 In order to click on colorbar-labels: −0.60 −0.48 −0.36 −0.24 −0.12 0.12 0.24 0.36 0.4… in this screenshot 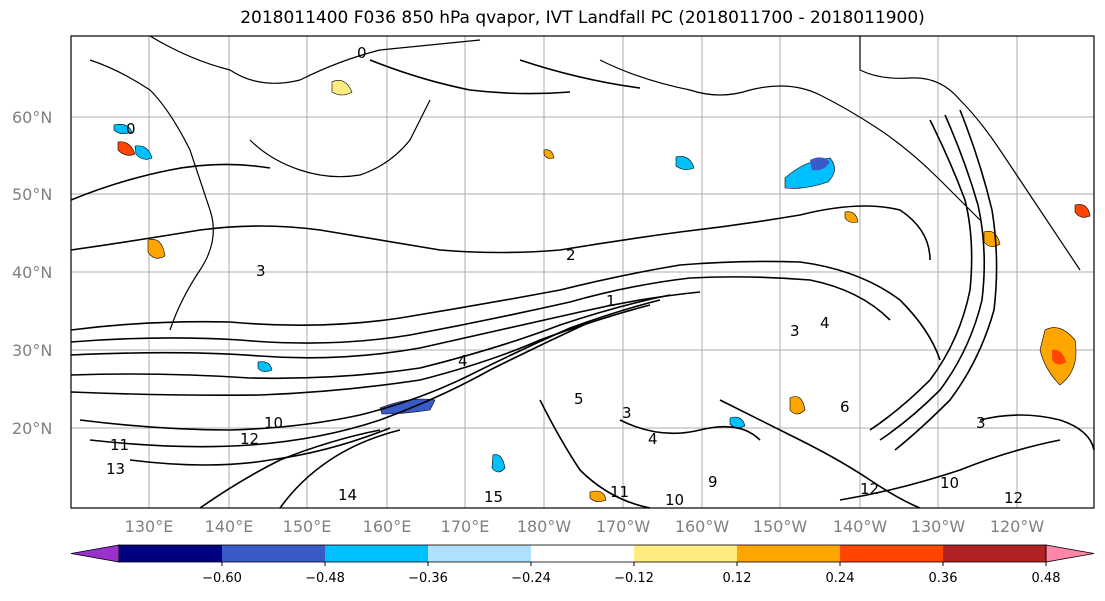, I will do `click(631, 574)`.